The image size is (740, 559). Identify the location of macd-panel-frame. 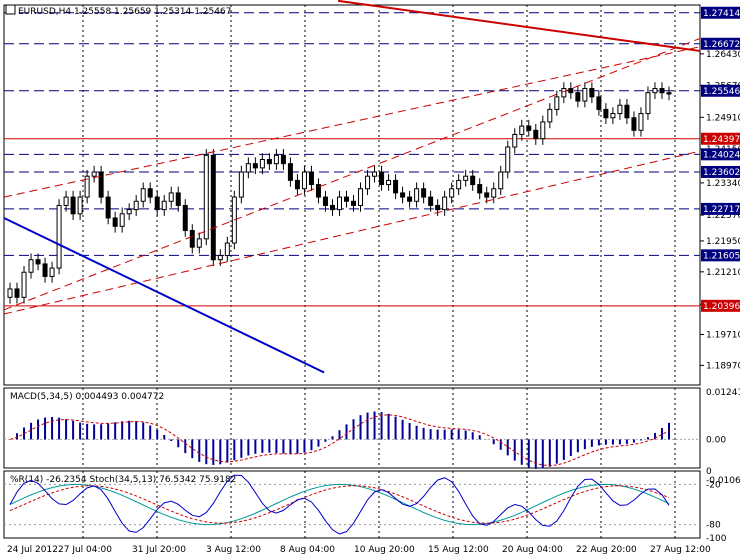
(352, 428).